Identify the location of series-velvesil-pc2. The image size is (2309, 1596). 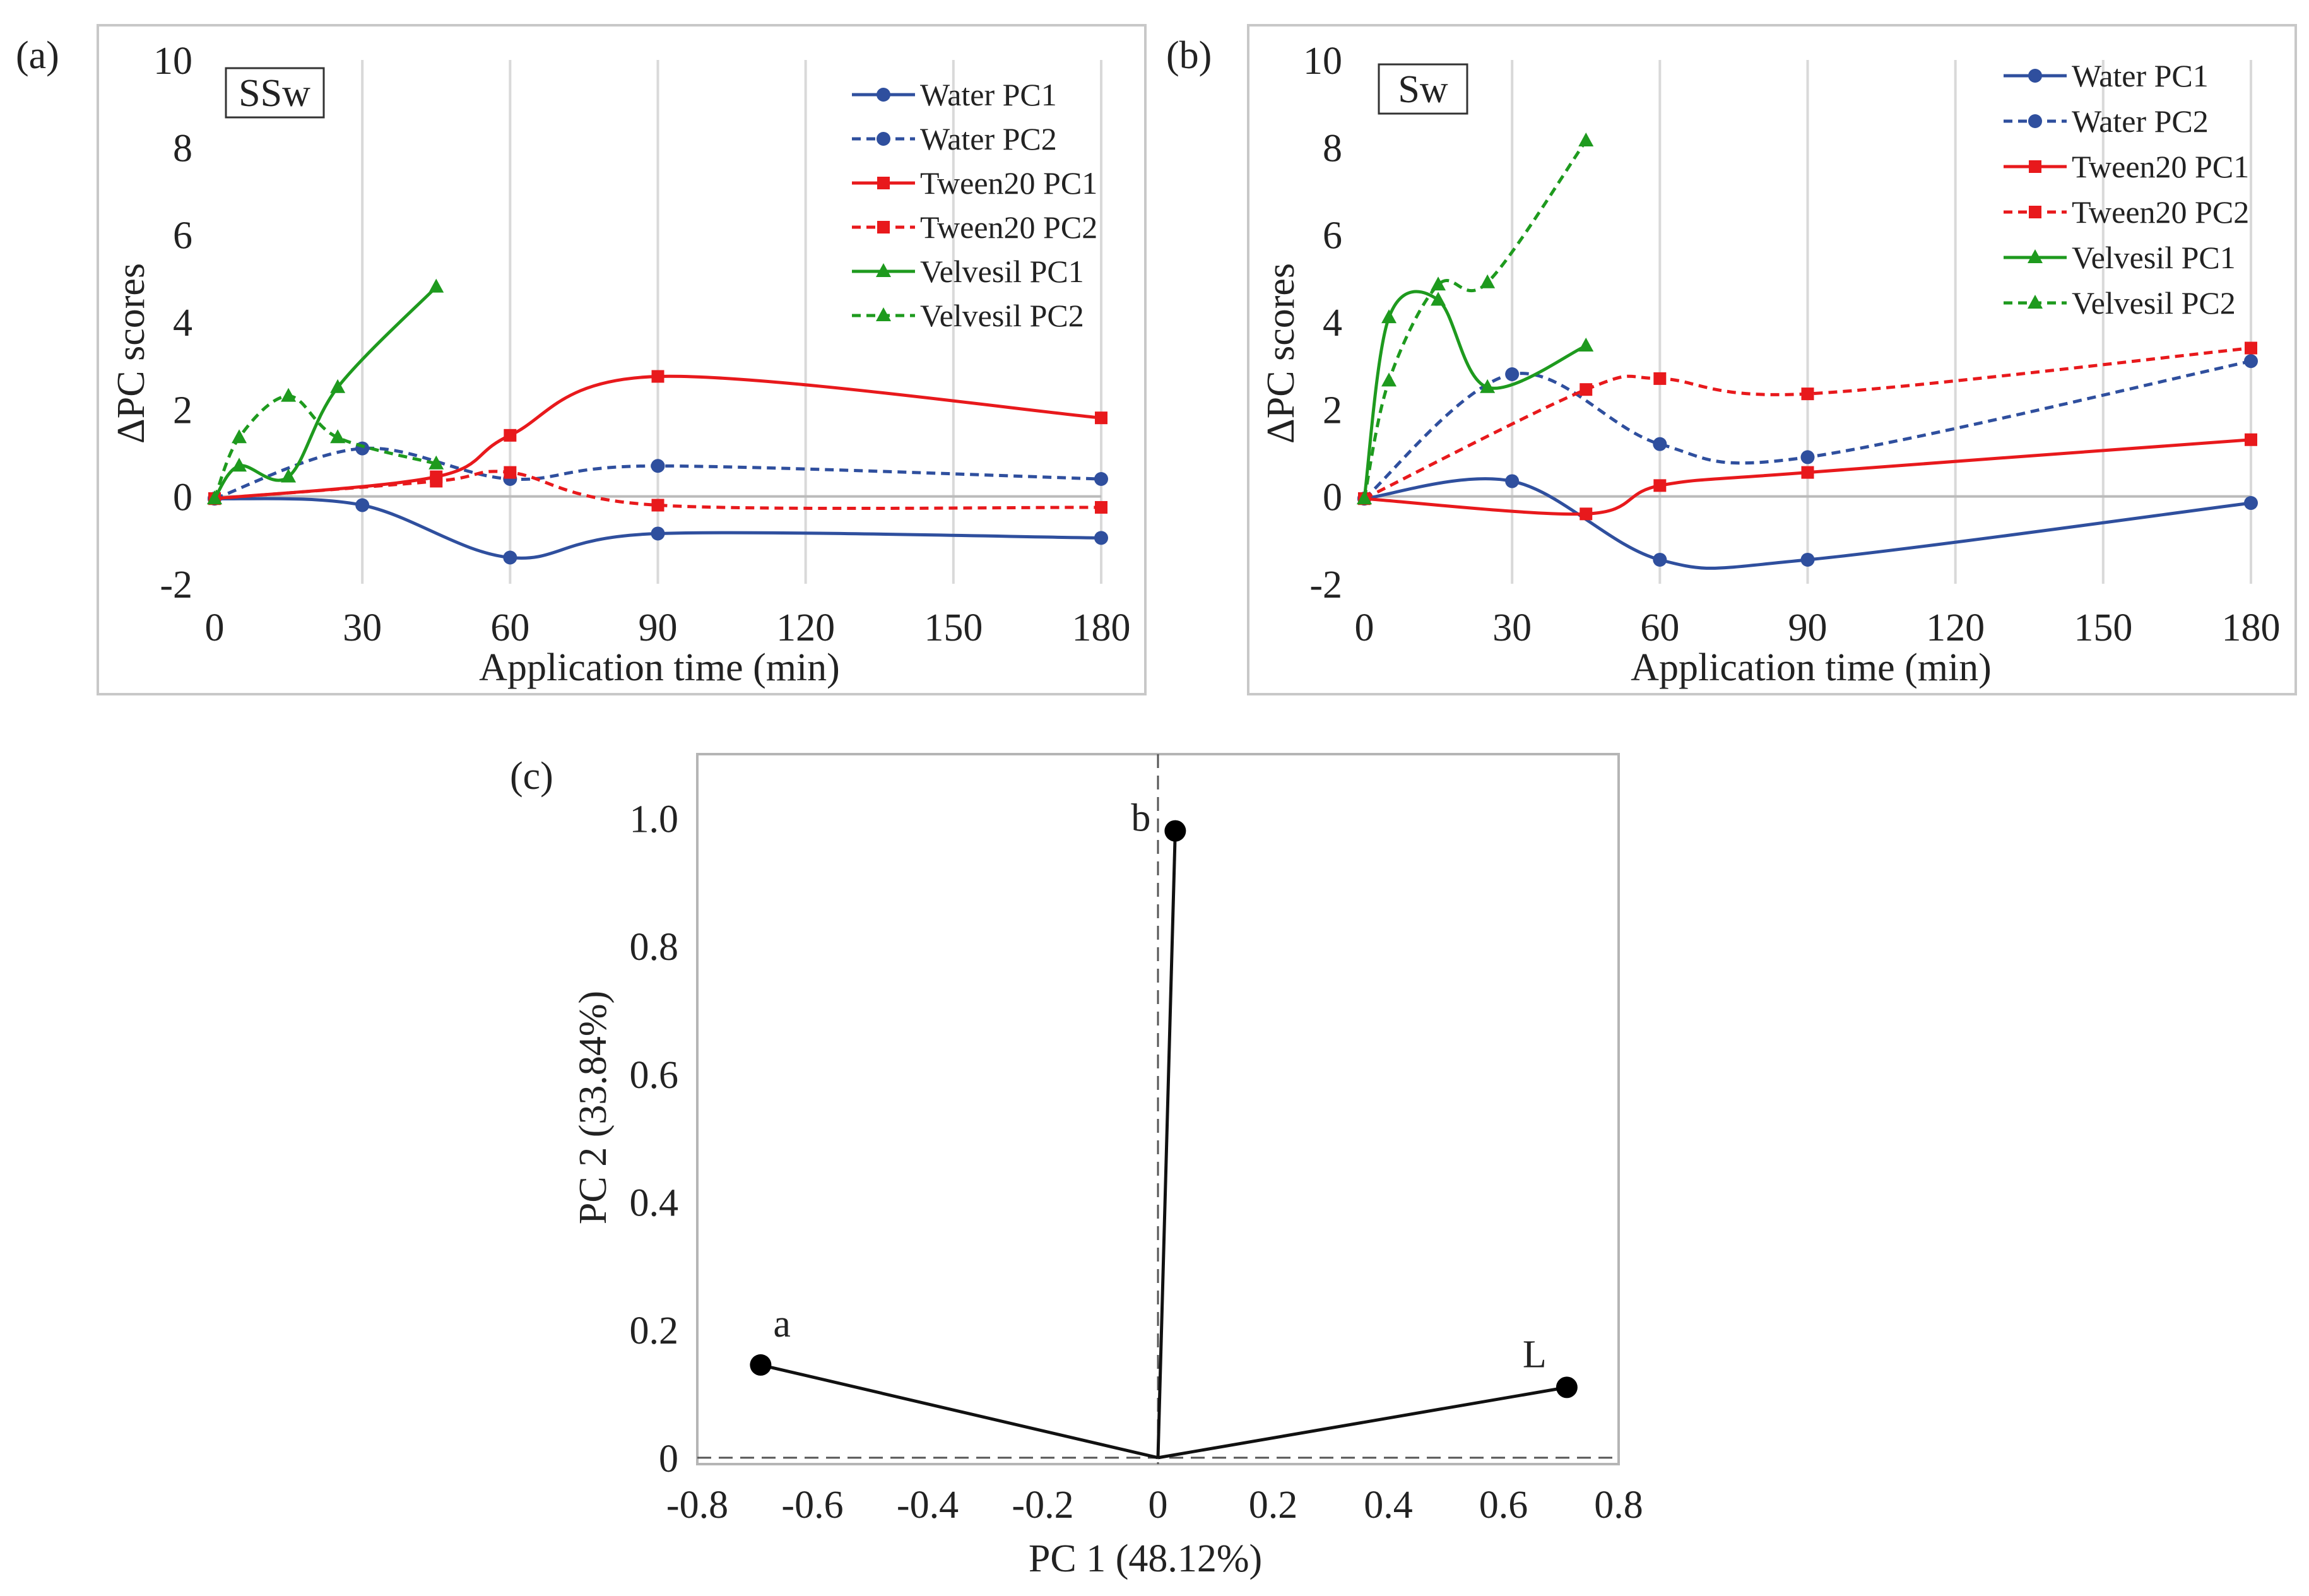
(325, 446).